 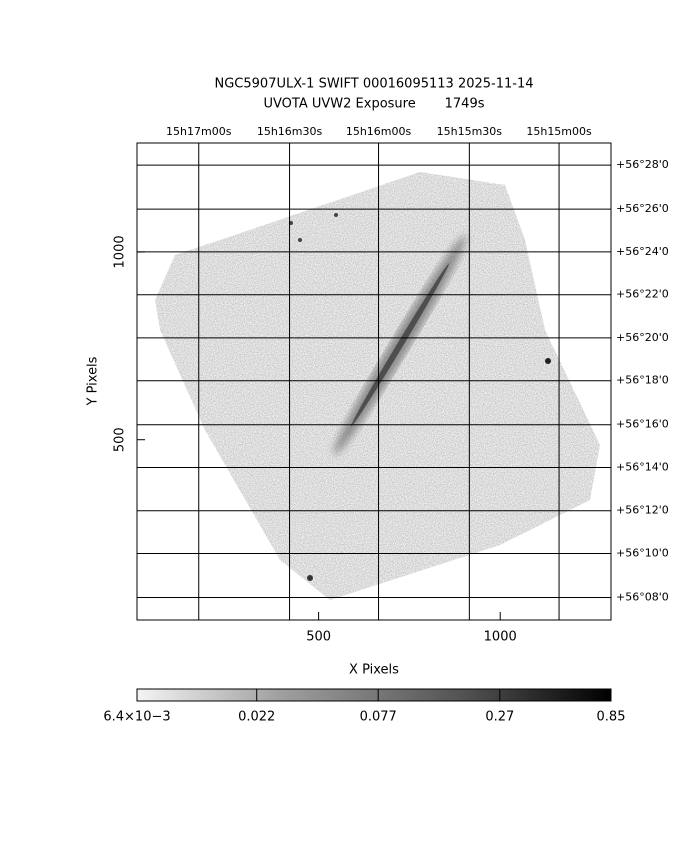 I want to click on colorbar-tick-label: 0.077, so click(x=378, y=717).